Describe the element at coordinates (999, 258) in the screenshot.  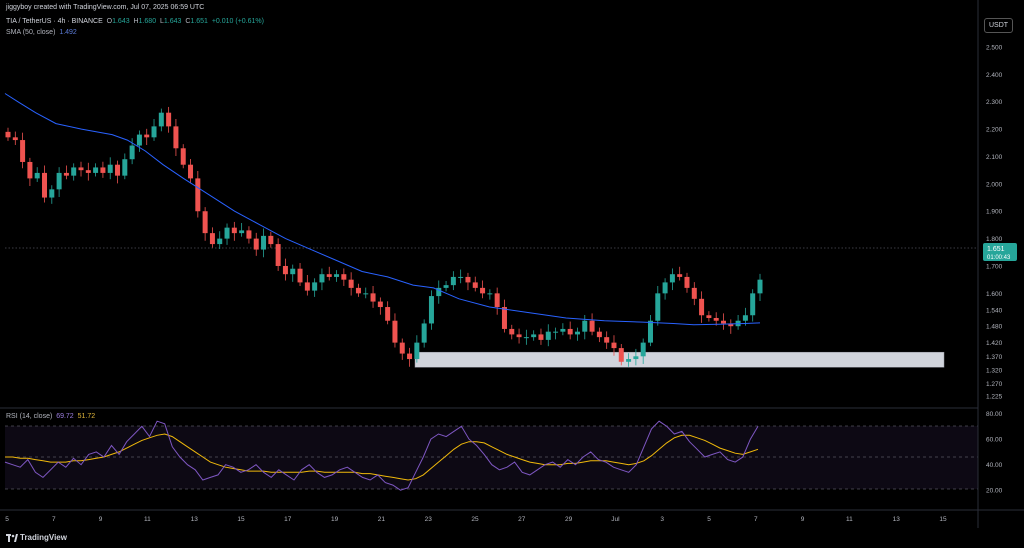
I see `badge-countdown: 01:00:43` at that location.